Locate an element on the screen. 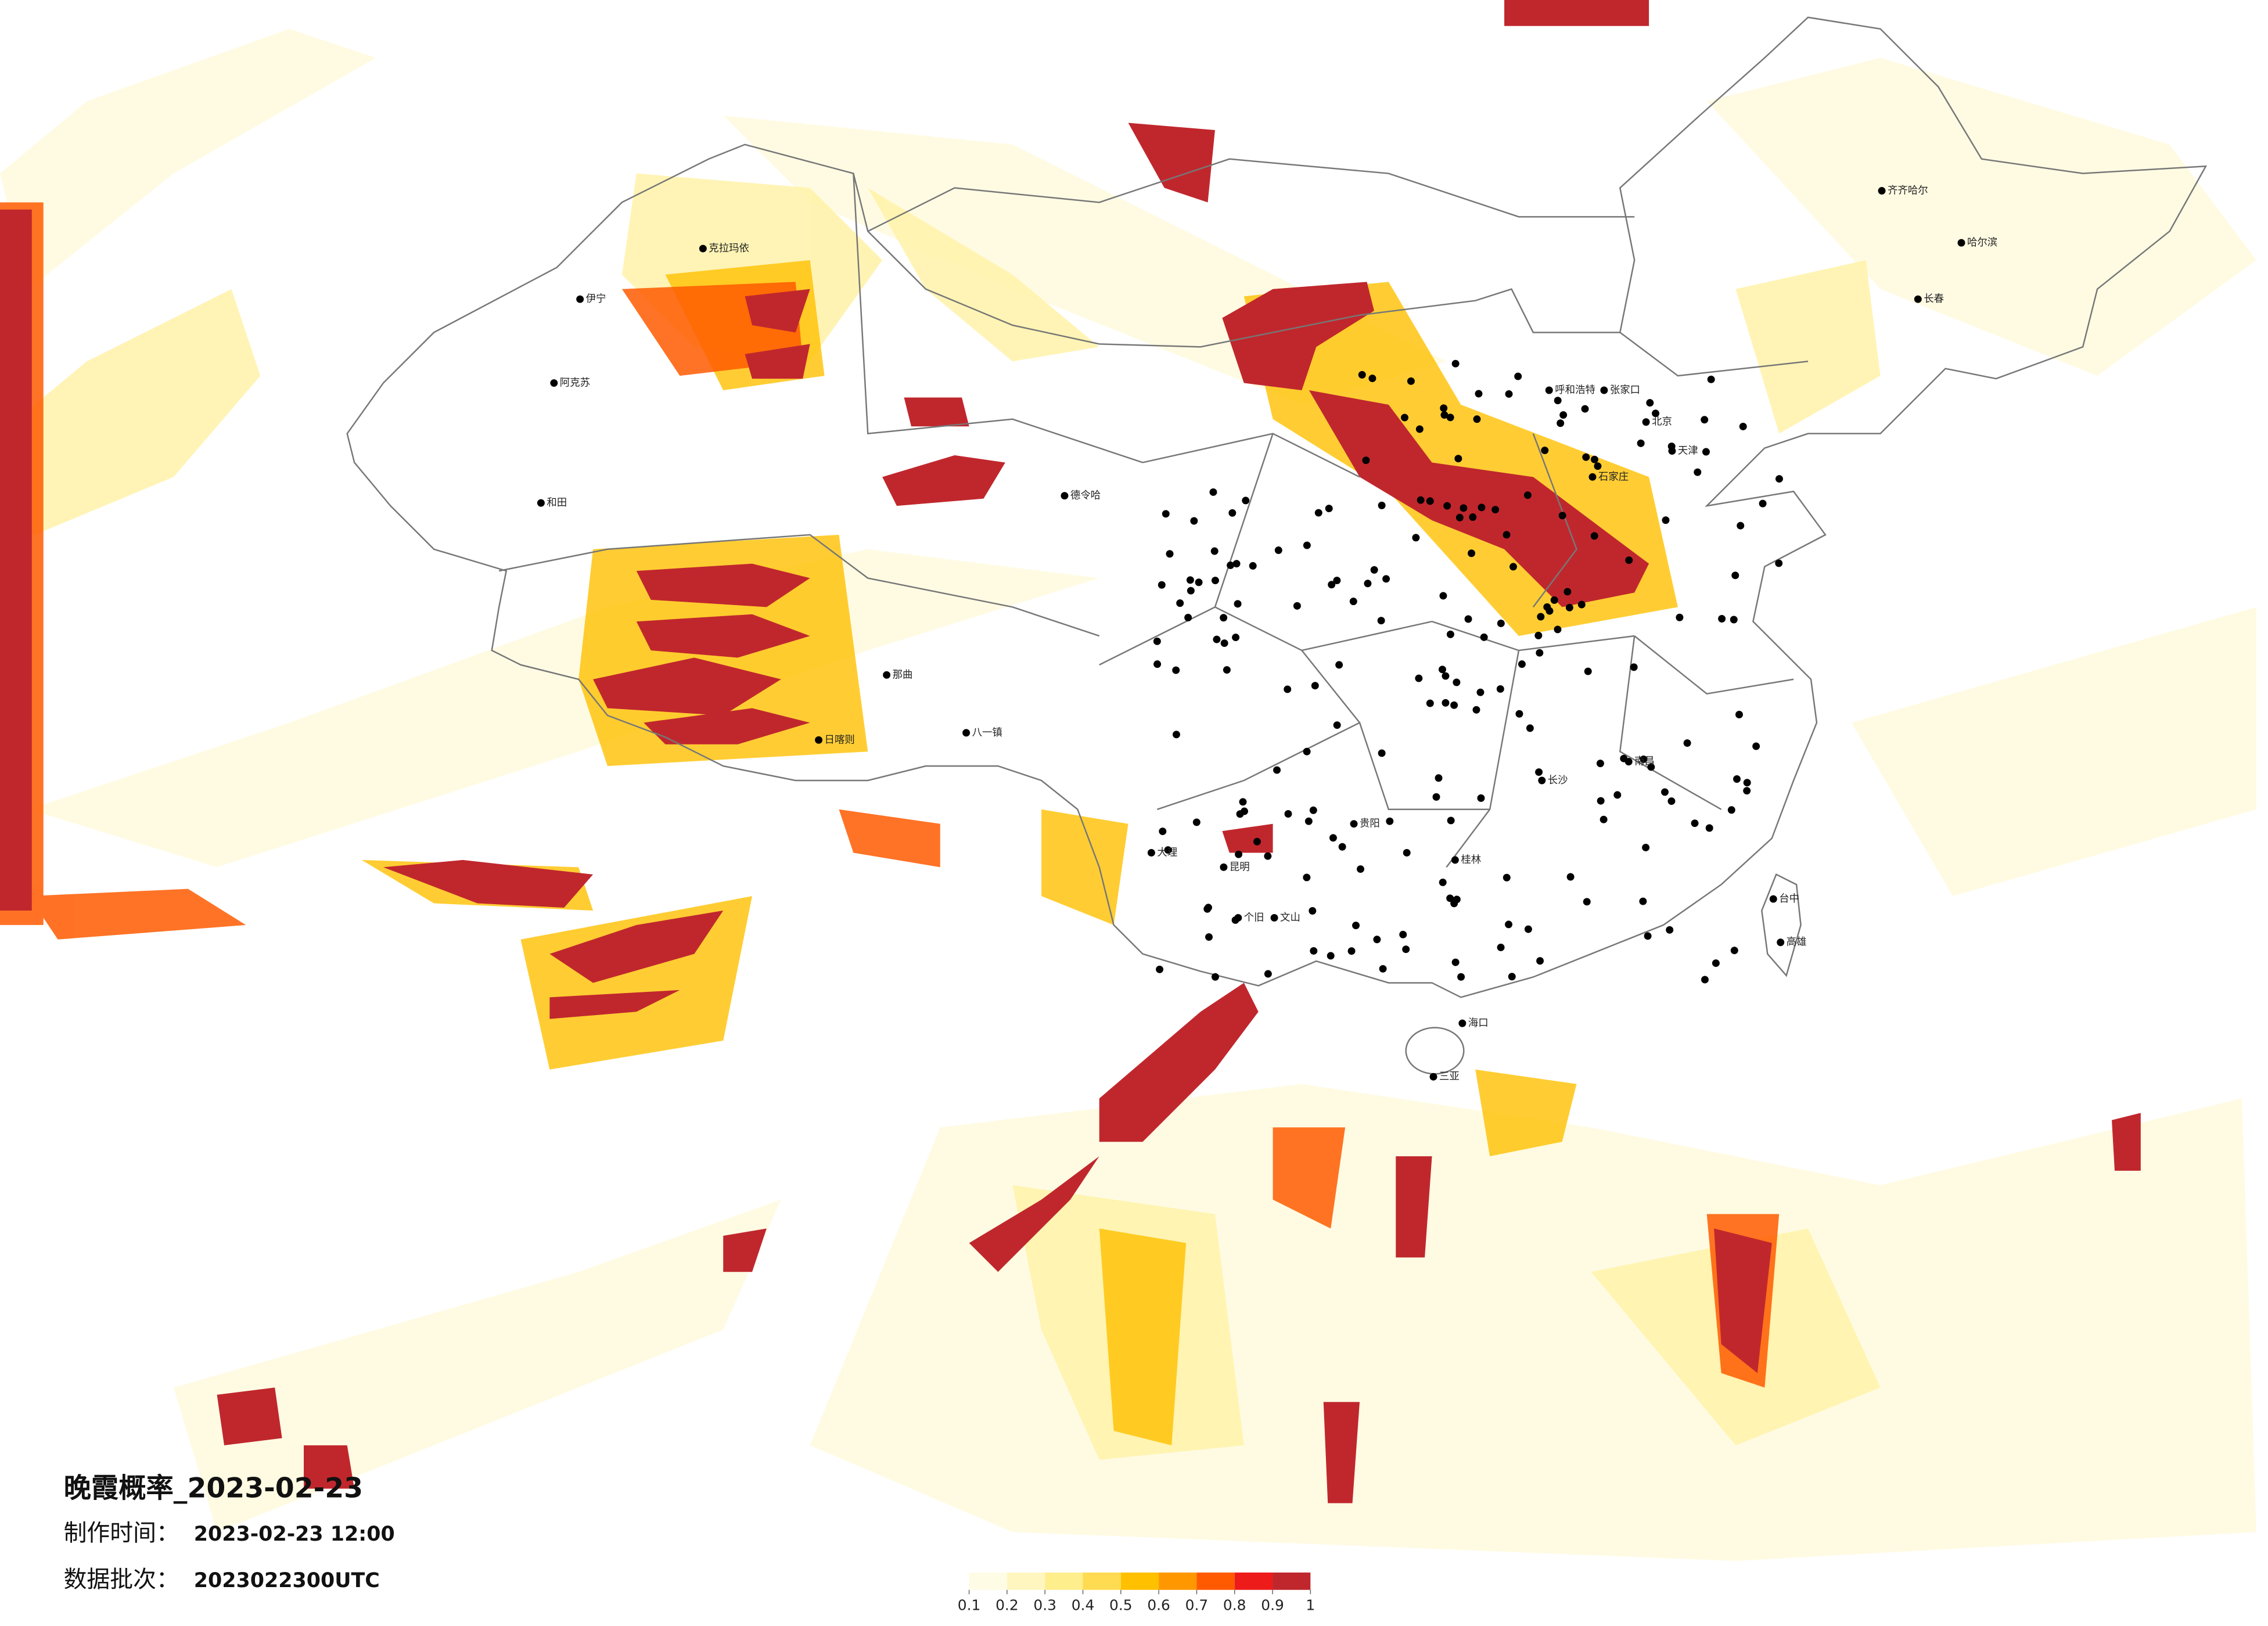 This screenshot has height=1626, width=2268. city-label: 长沙 is located at coordinates (1558, 781).